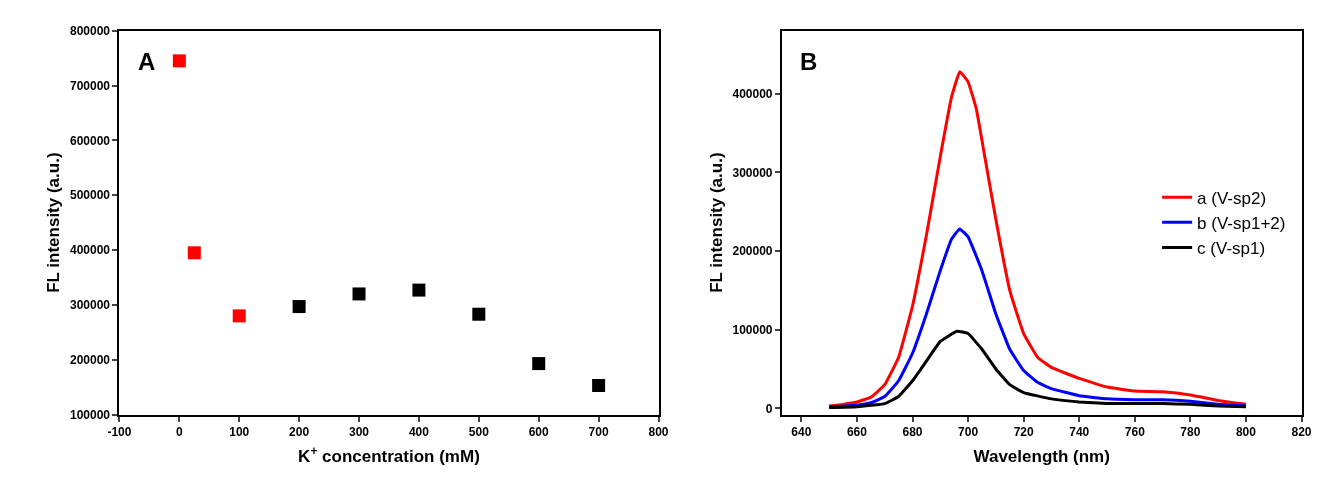 The width and height of the screenshot is (1341, 491). Describe the element at coordinates (1231, 249) in the screenshot. I see `legend-label: c (V-sp1)` at that location.